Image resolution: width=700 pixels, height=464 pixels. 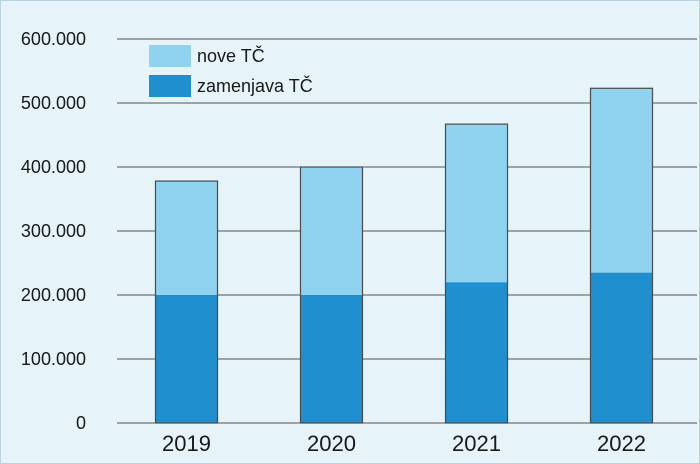 What do you see at coordinates (53, 39) in the screenshot?
I see `y-tick-label: 600.000` at bounding box center [53, 39].